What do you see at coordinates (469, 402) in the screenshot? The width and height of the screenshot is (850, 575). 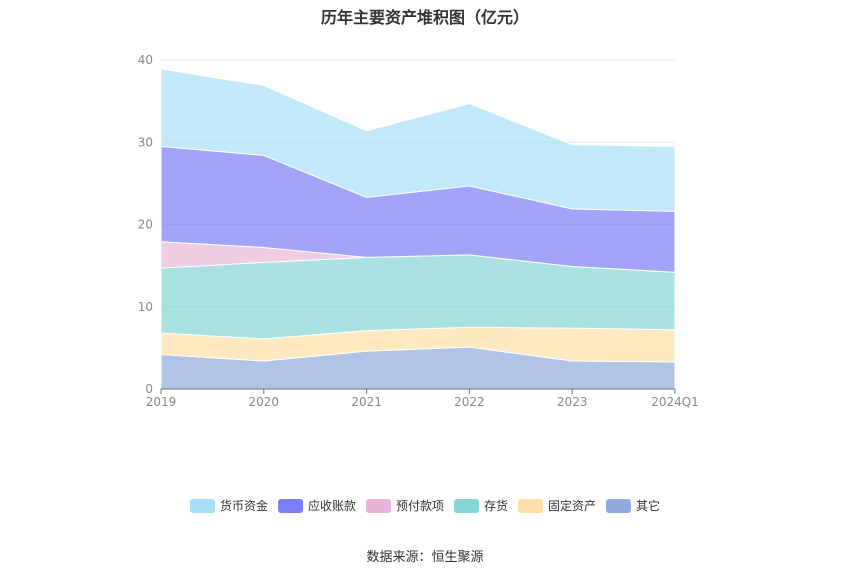 I see `x-tick-label: 2022` at bounding box center [469, 402].